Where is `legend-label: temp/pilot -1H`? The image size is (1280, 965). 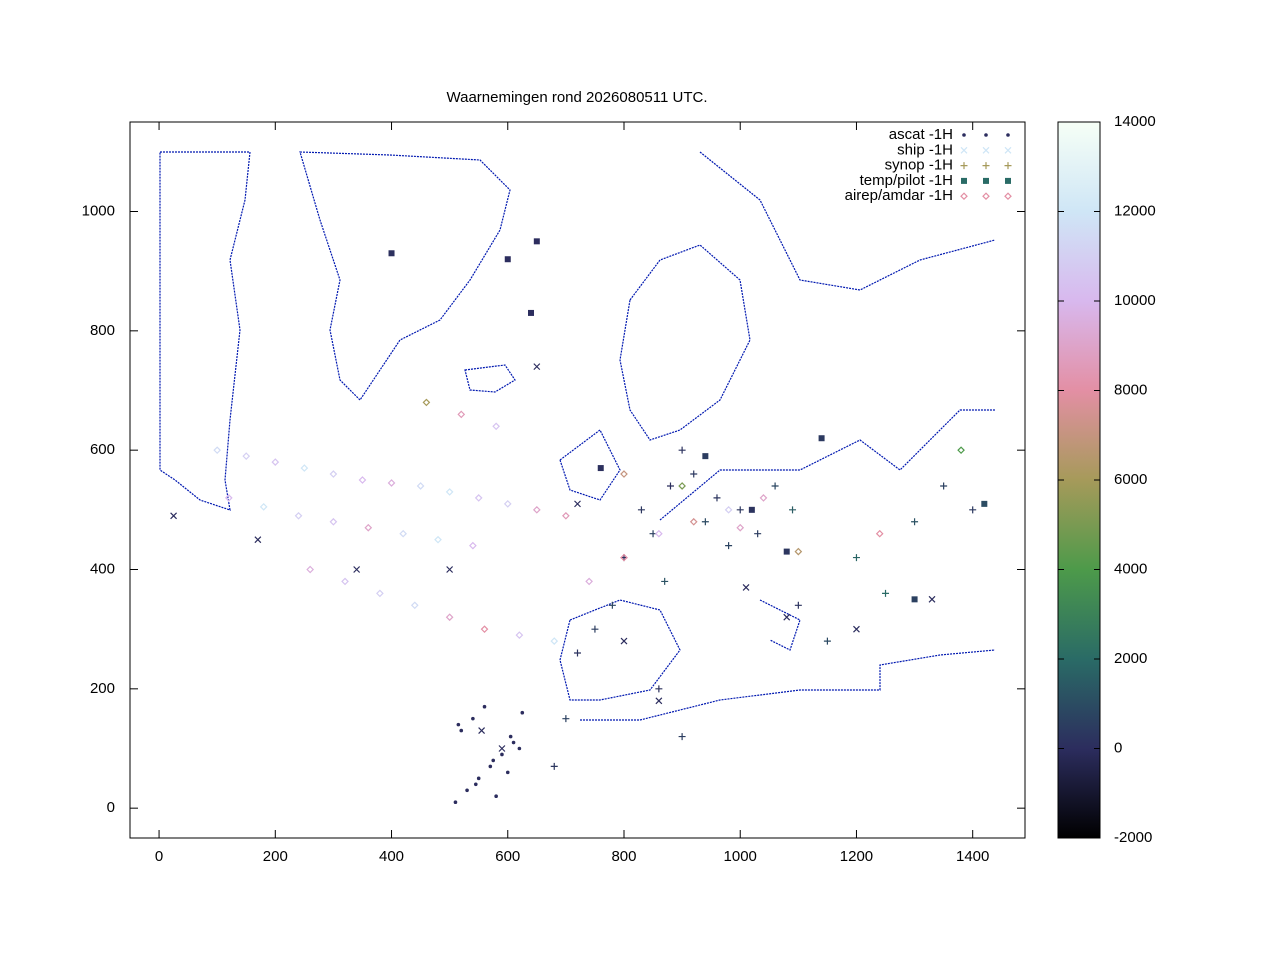 legend-label: temp/pilot -1H is located at coordinates (906, 180).